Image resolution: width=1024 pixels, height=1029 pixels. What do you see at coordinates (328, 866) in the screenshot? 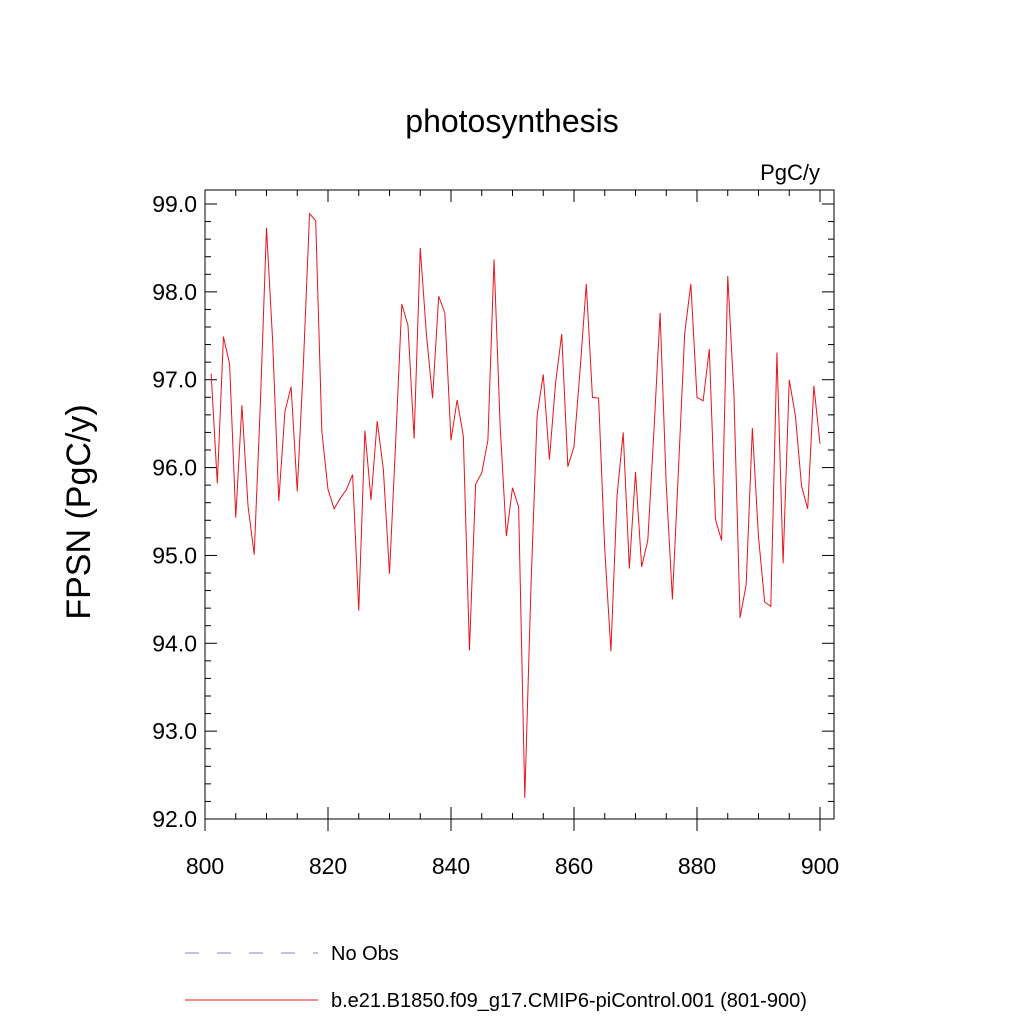
I see `x-tick-label: 820` at bounding box center [328, 866].